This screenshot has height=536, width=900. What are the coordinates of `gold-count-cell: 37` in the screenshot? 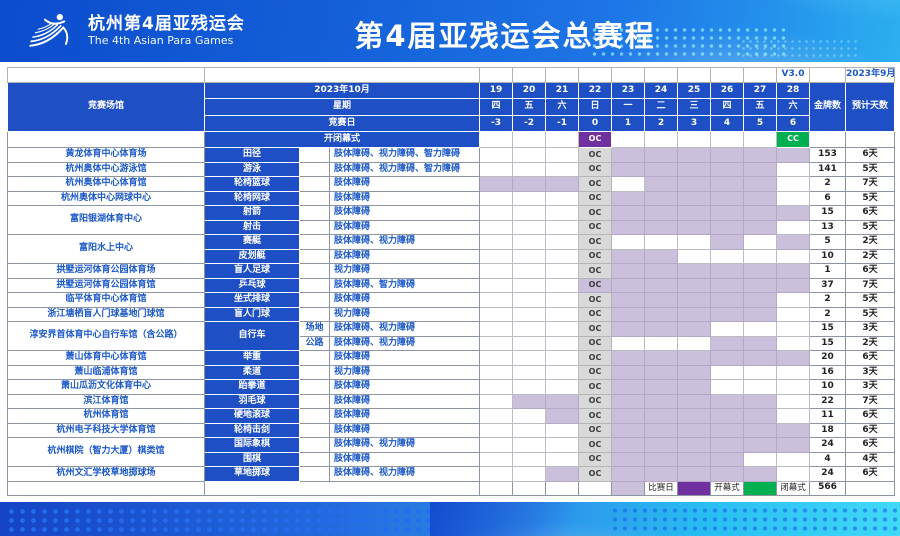 It's located at (828, 285).